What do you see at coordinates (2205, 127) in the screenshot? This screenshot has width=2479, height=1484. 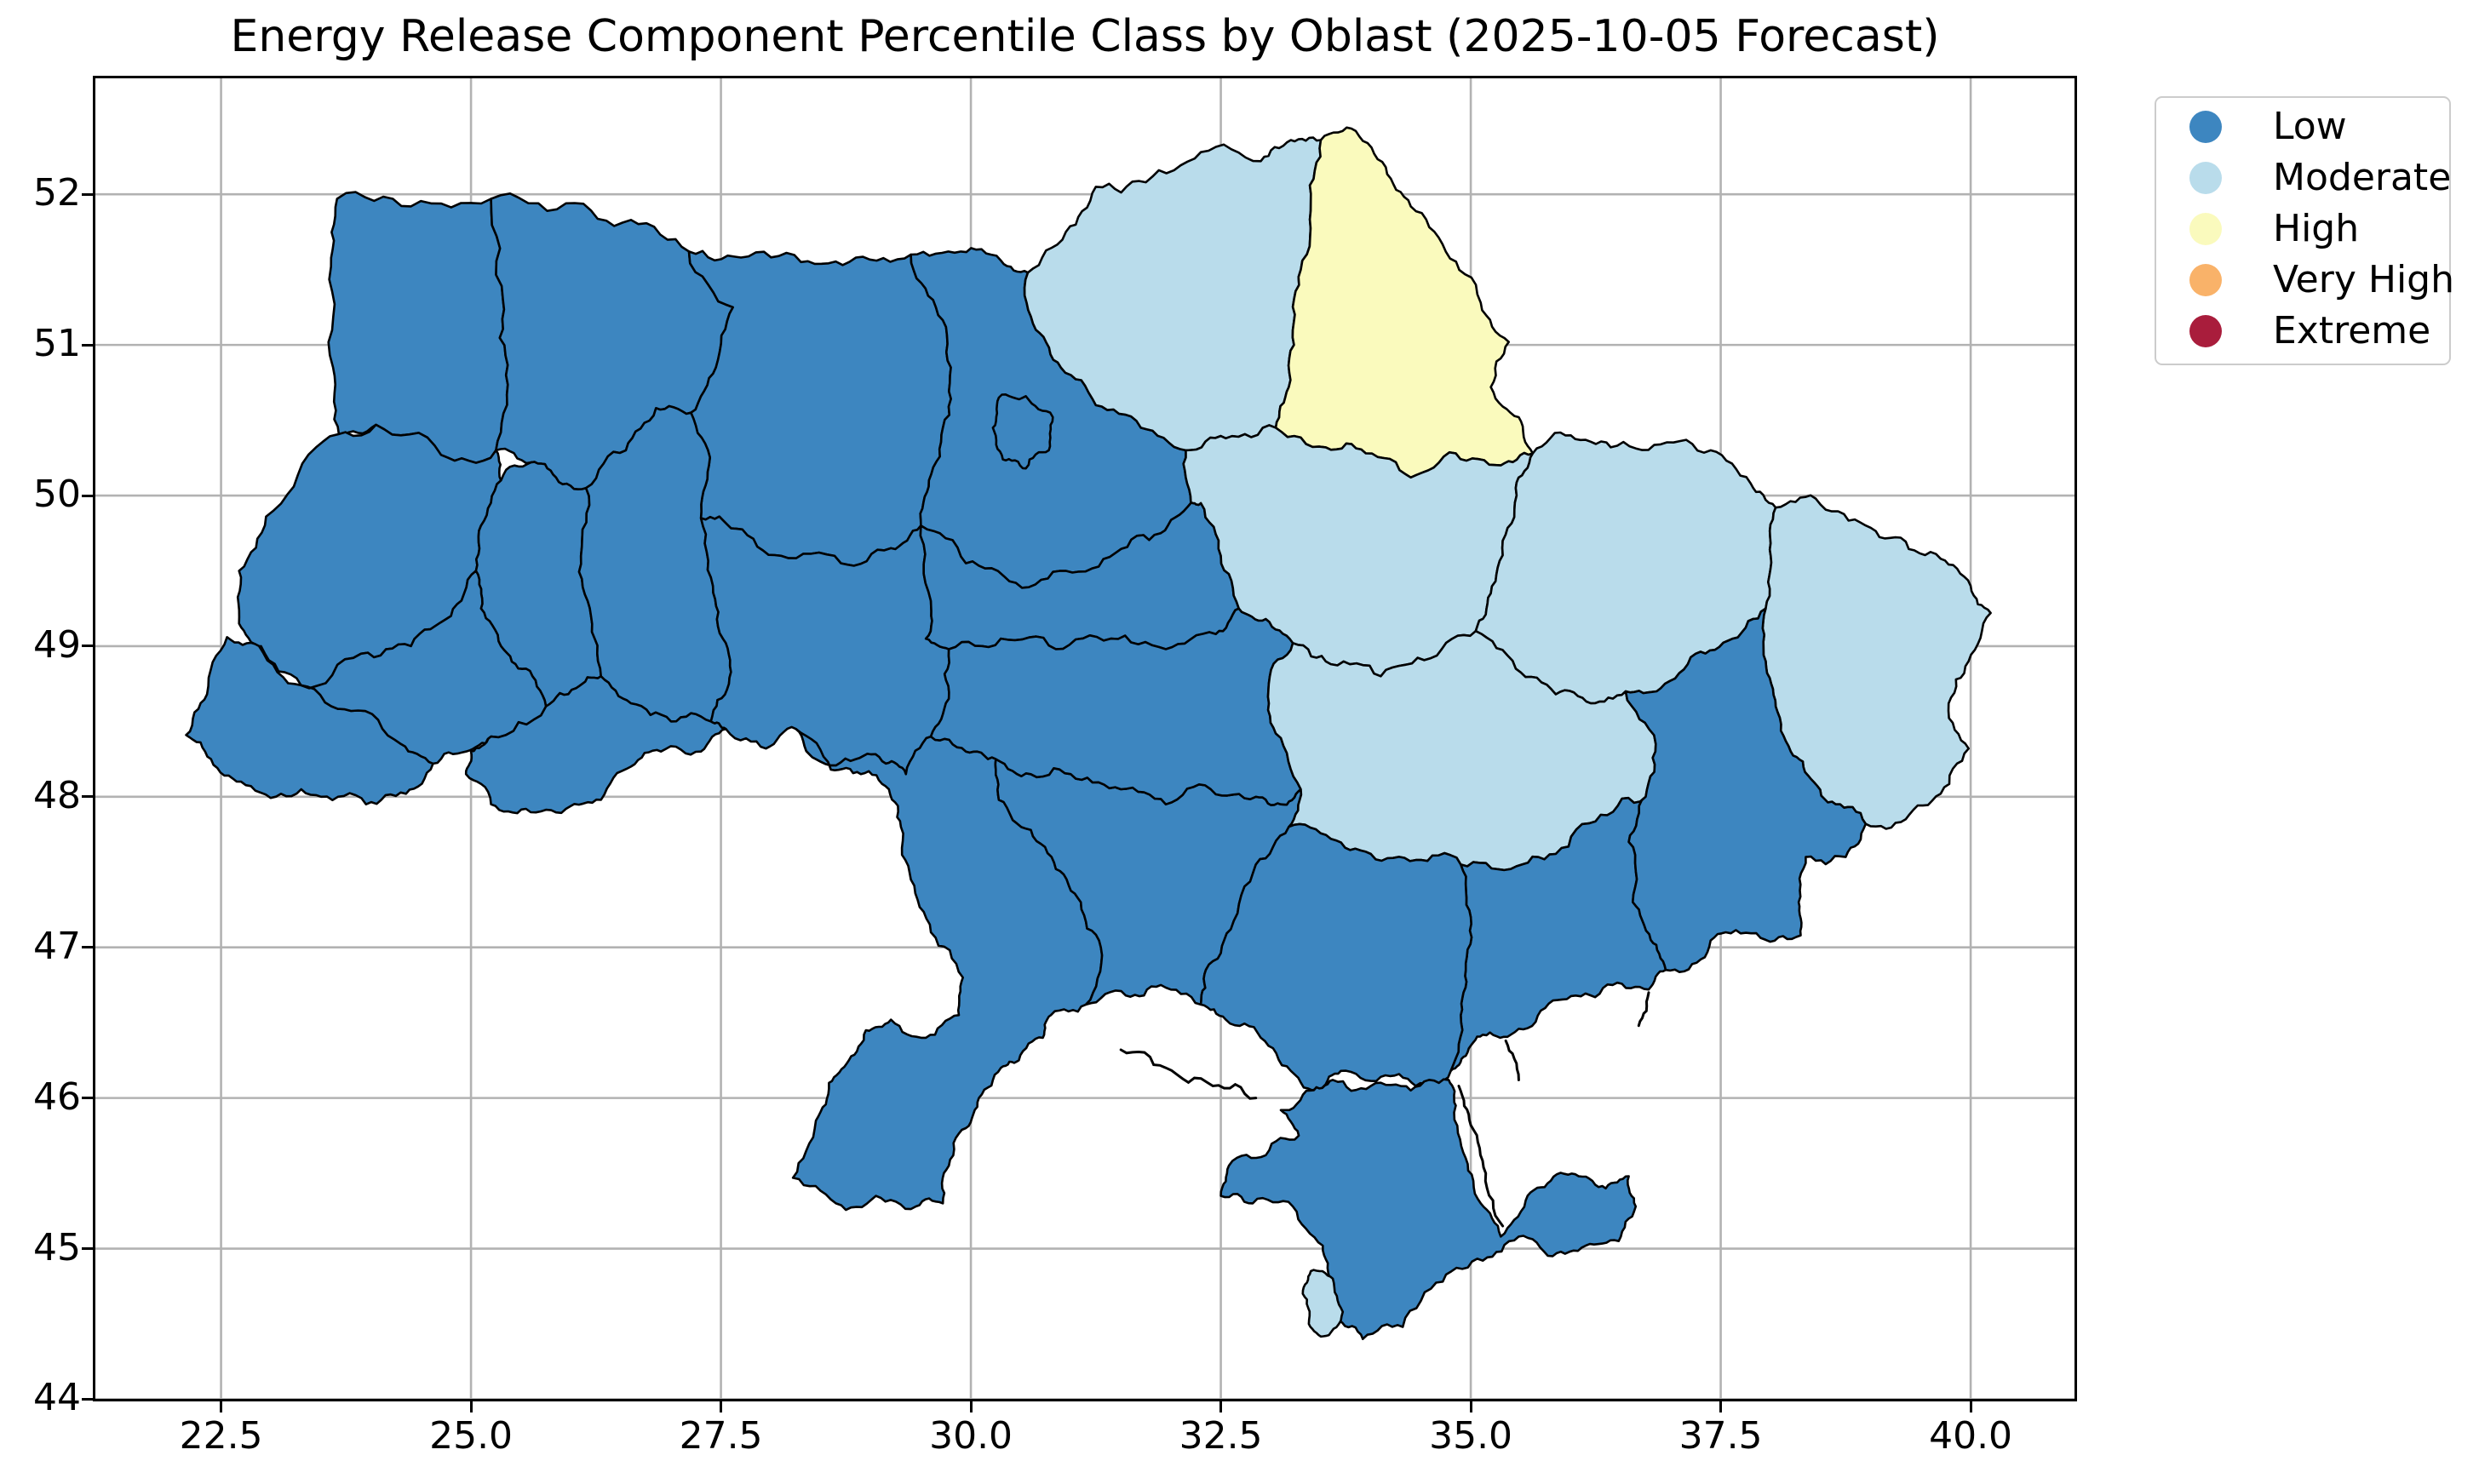 I see `legend-swatch-low-icon` at bounding box center [2205, 127].